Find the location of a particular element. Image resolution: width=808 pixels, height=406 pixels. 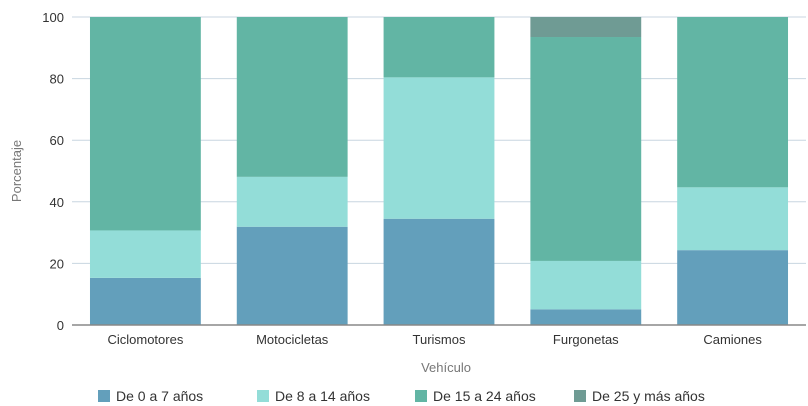

legend-item: De 25 y más años is located at coordinates (639, 396).